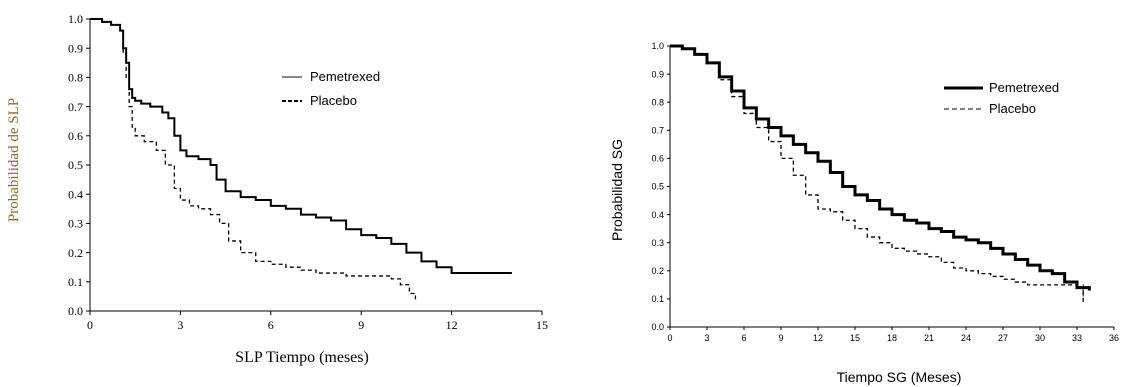  I want to click on x-tick-label: 33, so click(1077, 338).